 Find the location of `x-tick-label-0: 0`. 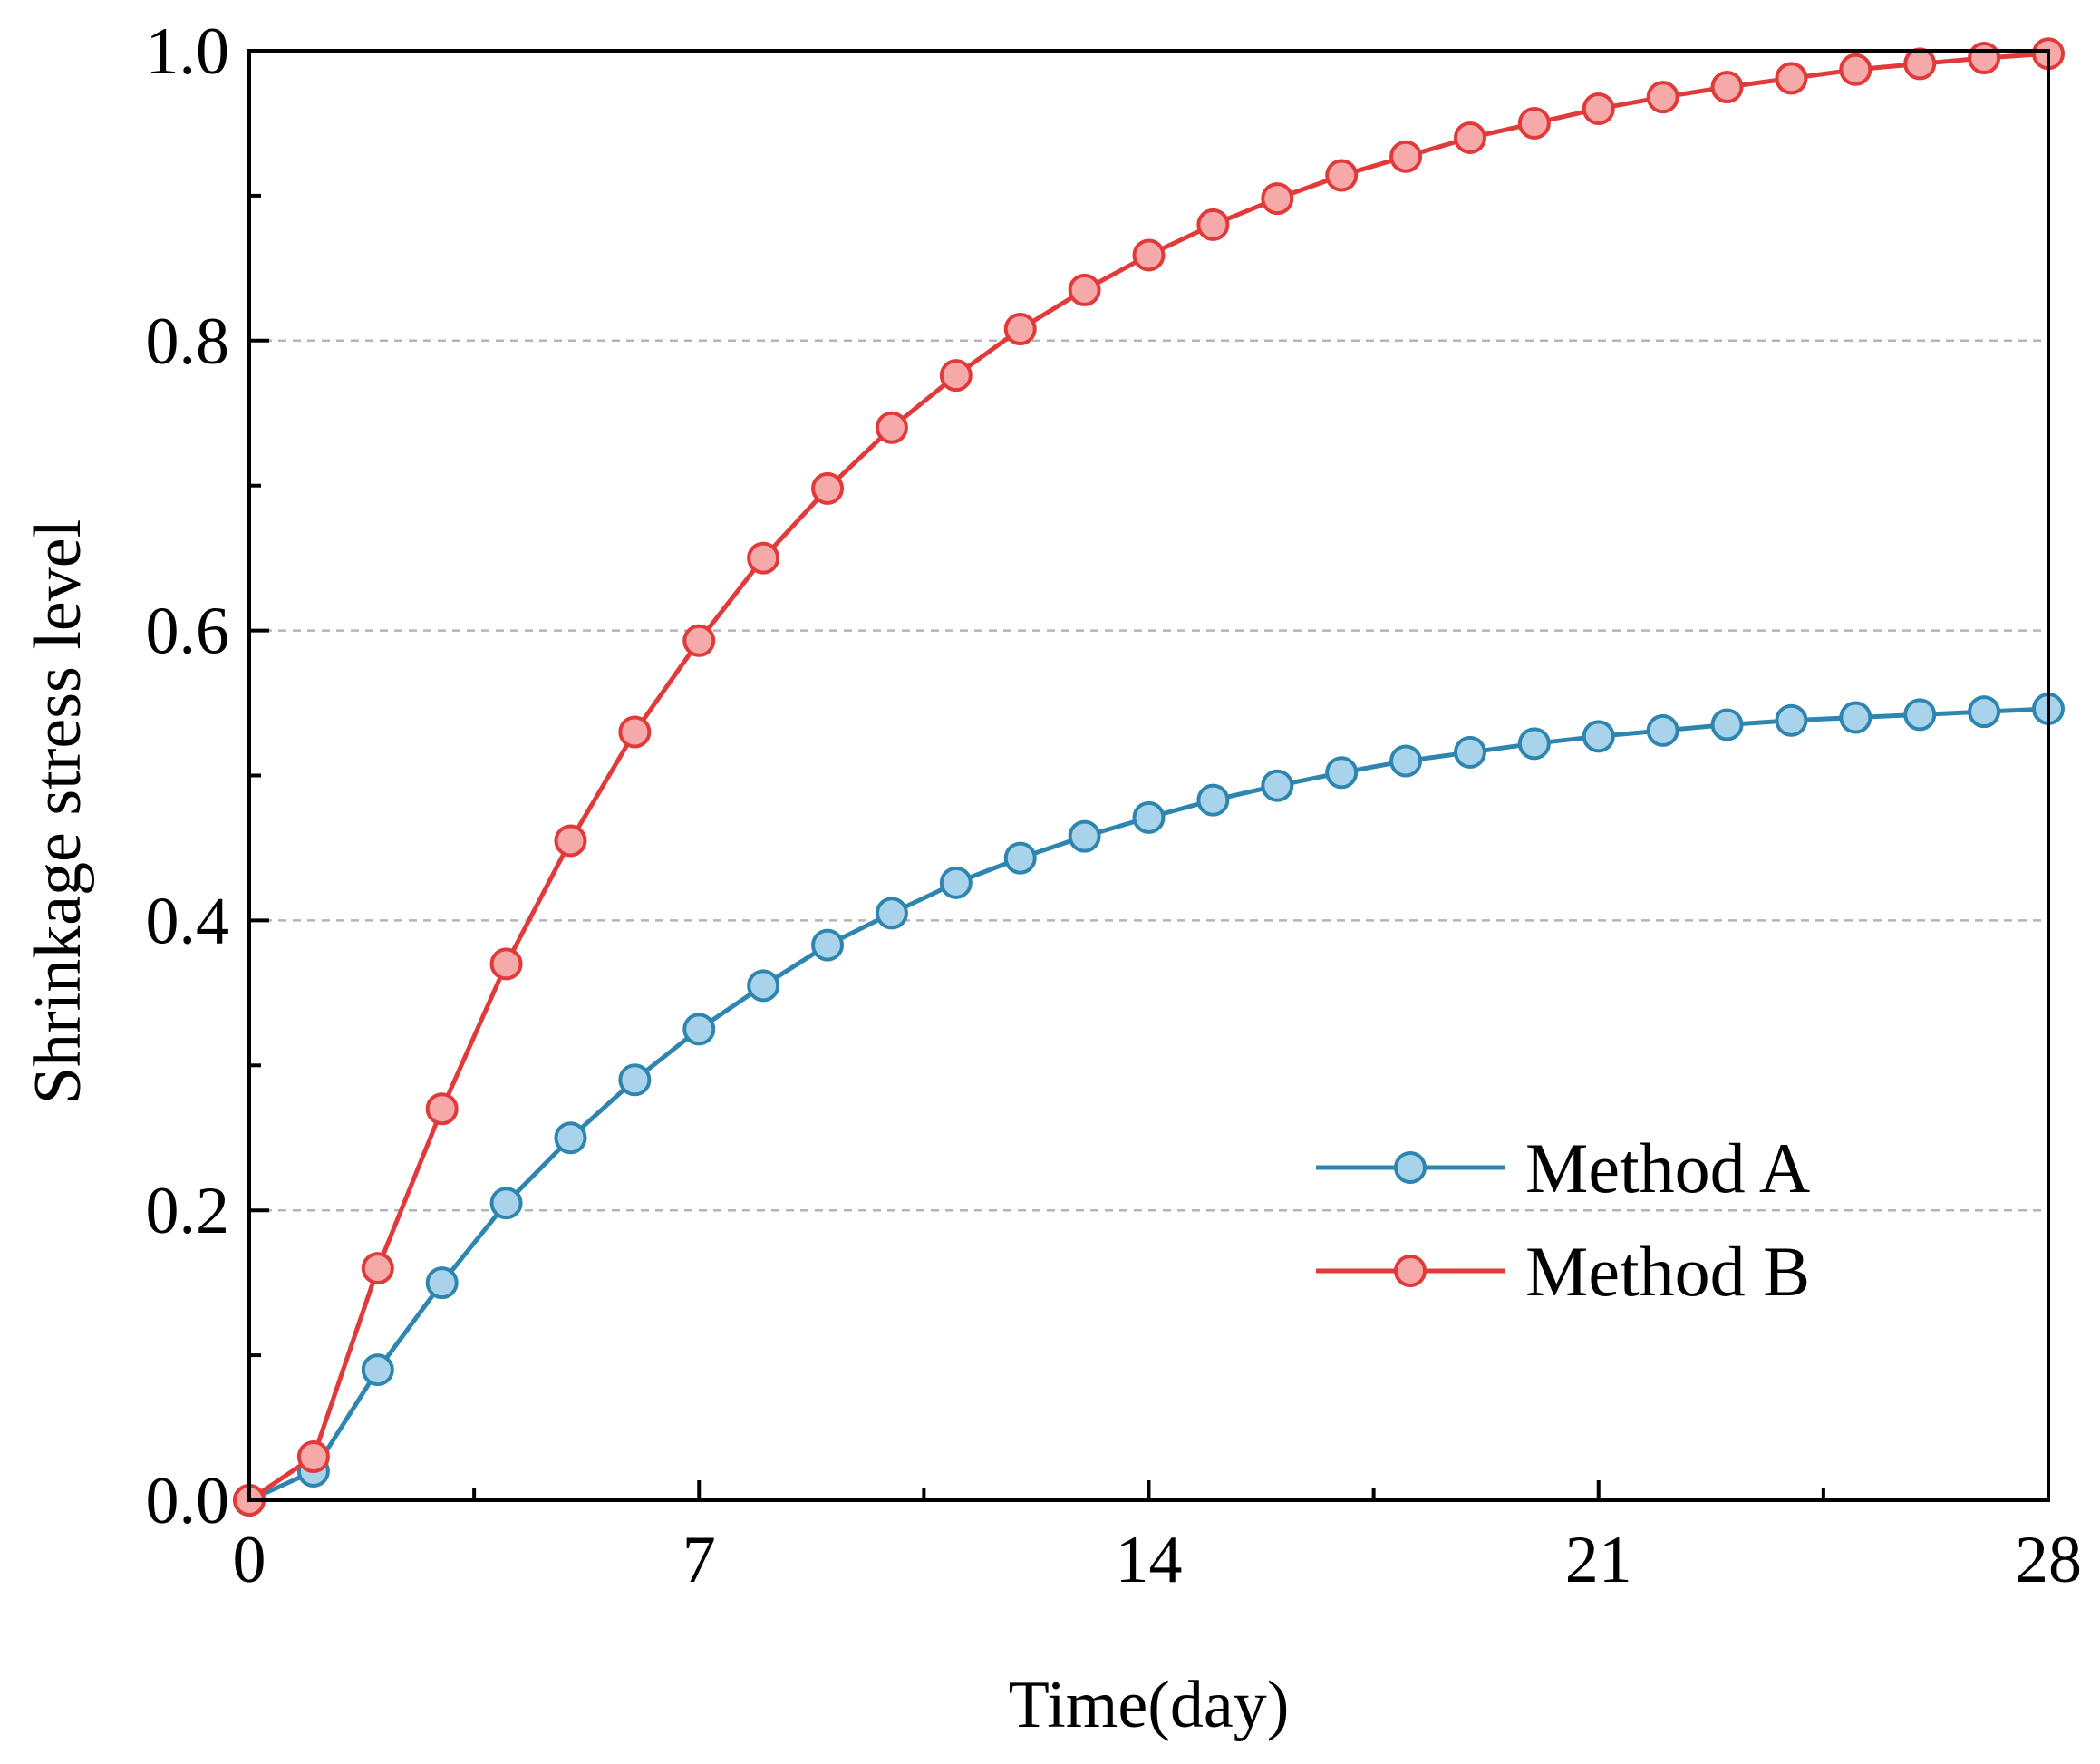

x-tick-label-0: 0 is located at coordinates (249, 1560).